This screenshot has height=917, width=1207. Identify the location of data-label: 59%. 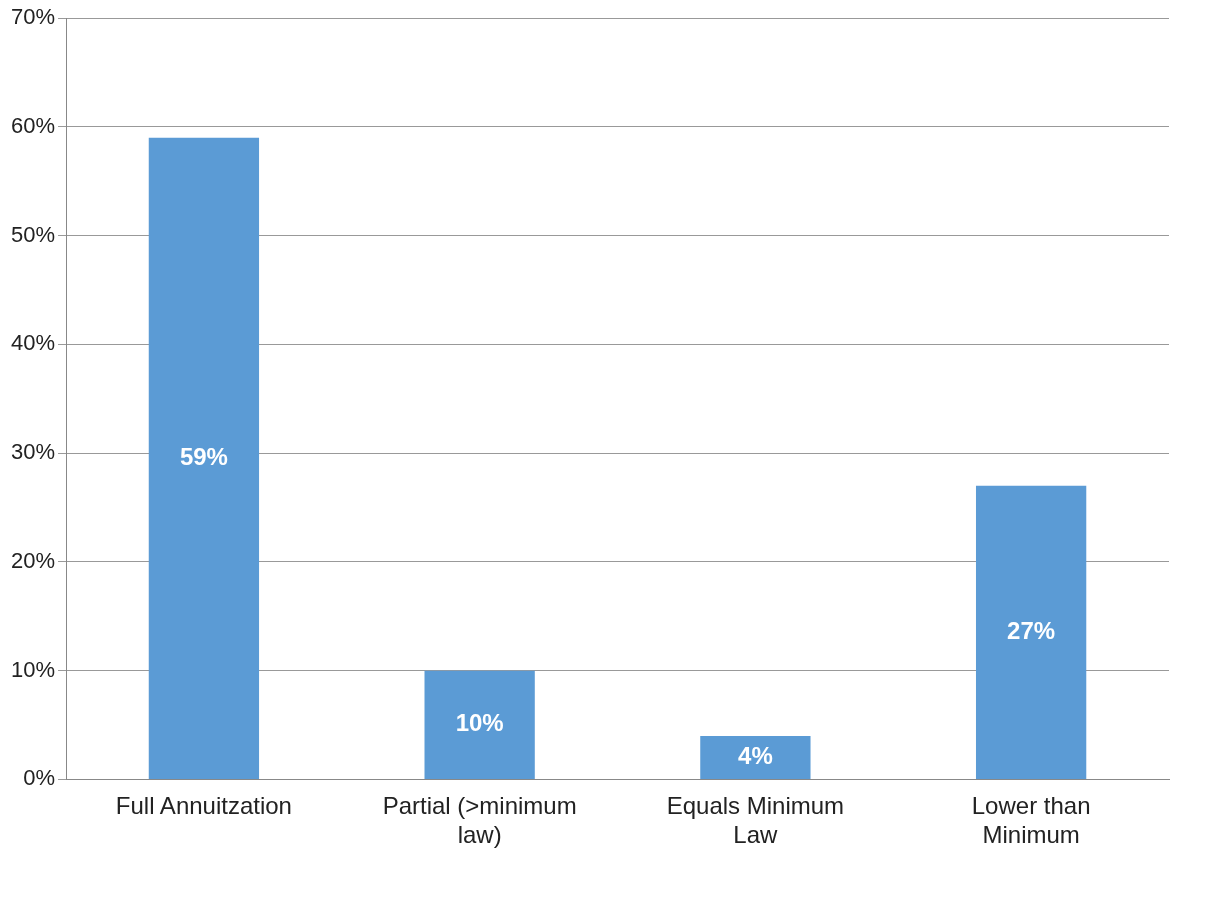
(203, 456).